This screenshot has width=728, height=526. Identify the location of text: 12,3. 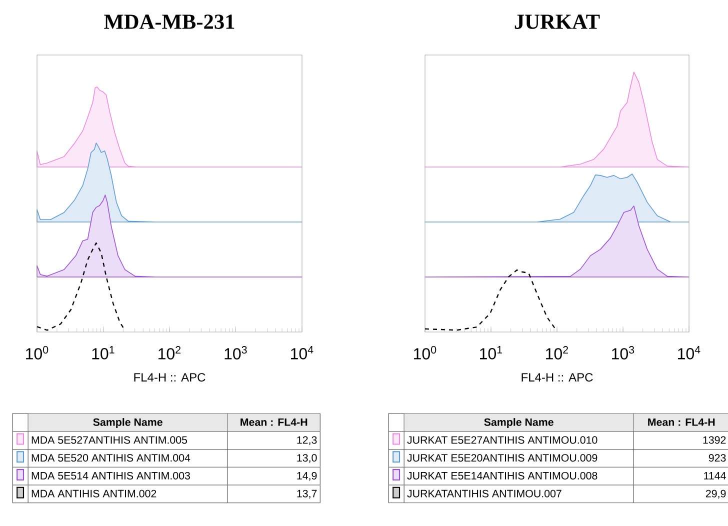
(307, 441).